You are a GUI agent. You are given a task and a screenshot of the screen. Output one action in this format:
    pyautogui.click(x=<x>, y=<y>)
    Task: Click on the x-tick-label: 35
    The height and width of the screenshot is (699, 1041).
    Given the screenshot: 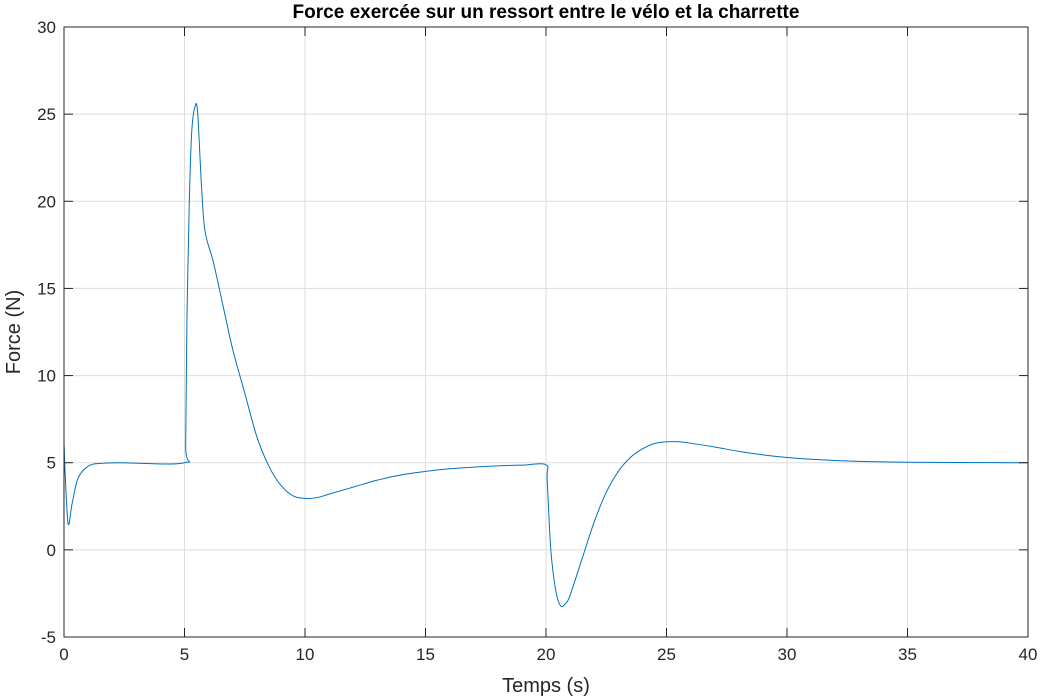 What is the action you would take?
    pyautogui.click(x=907, y=654)
    